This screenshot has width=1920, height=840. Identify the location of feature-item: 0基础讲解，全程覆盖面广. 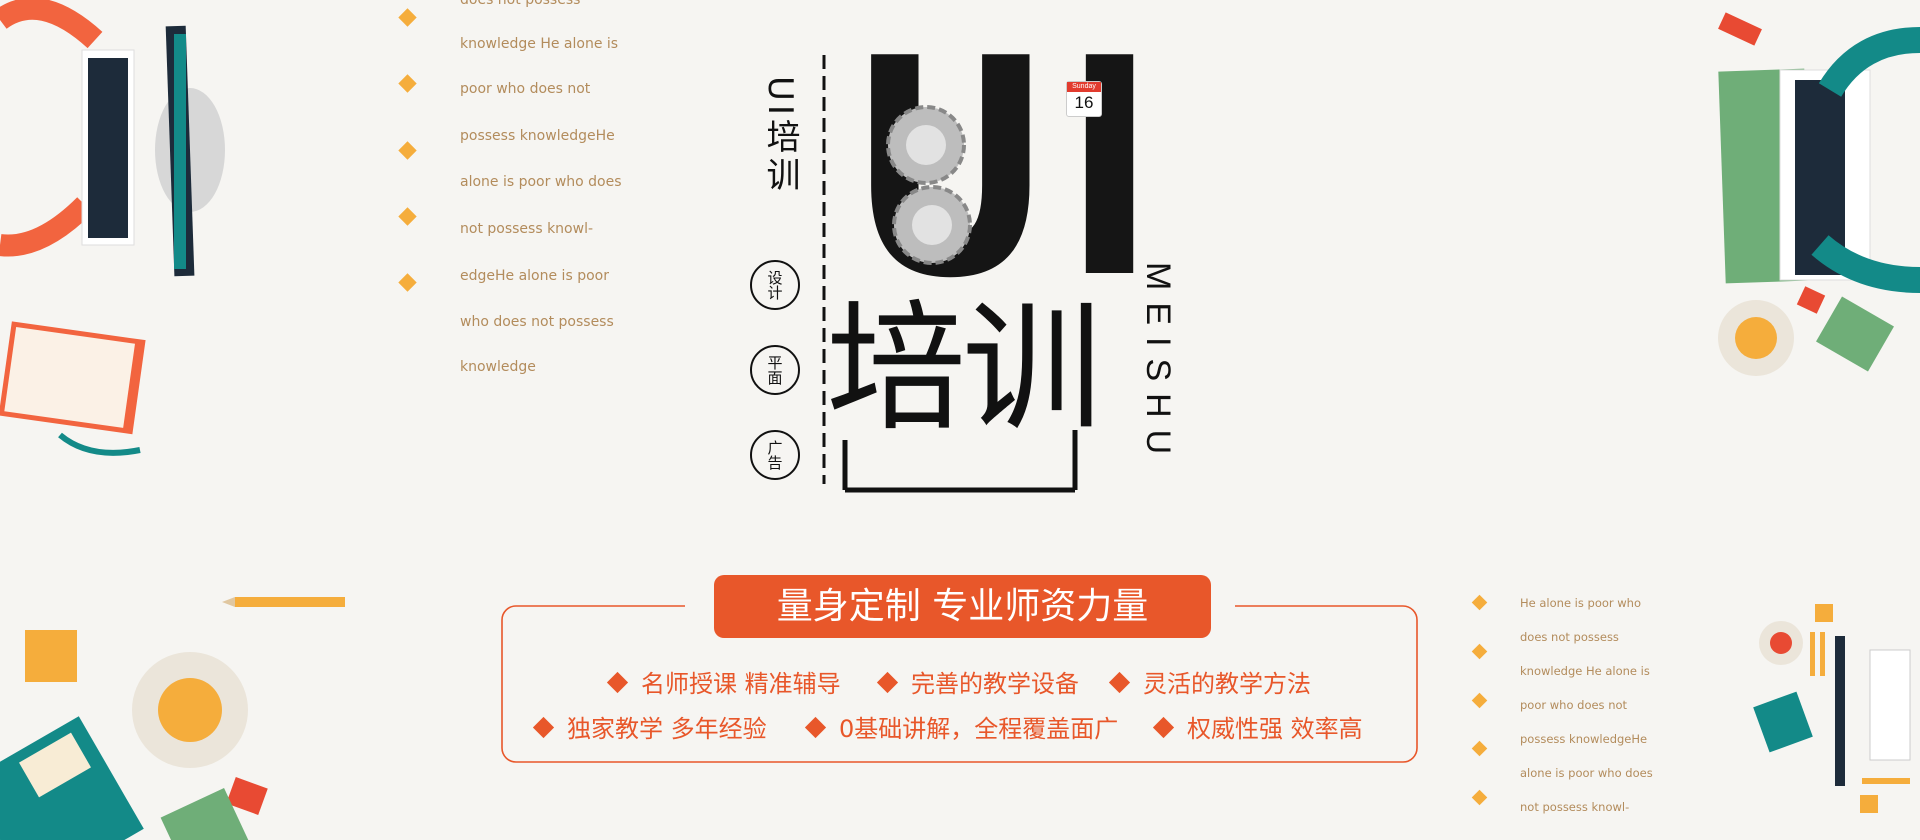
(961, 726).